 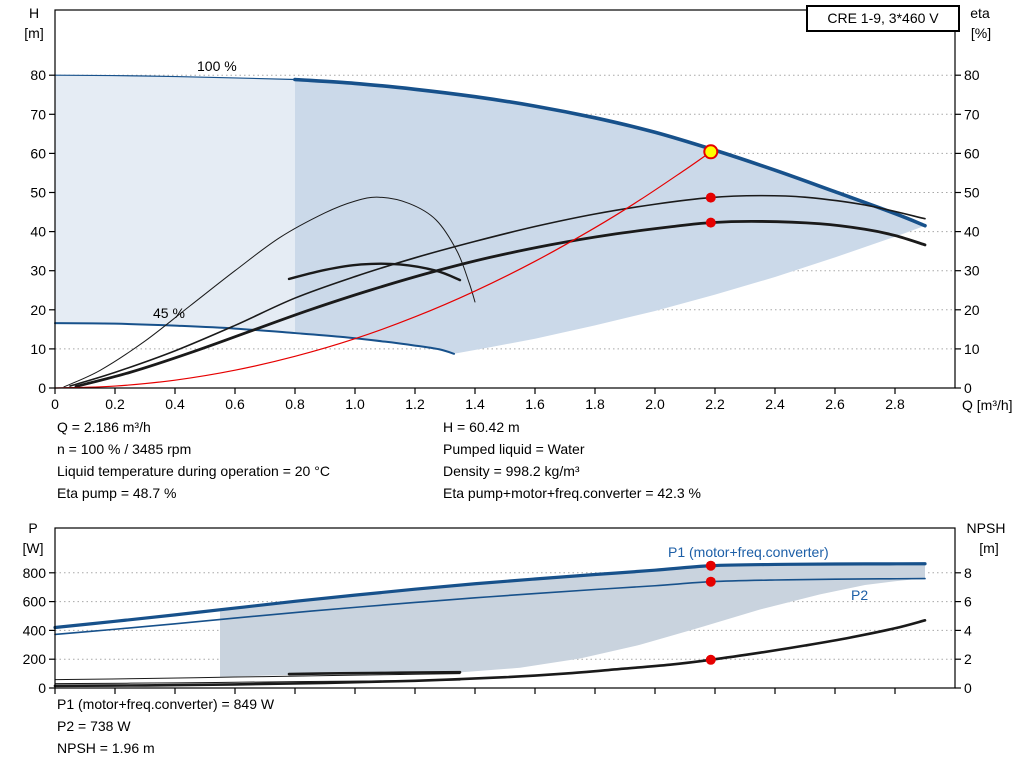 I want to click on p2-value: P2 = 738 W, so click(x=94, y=726).